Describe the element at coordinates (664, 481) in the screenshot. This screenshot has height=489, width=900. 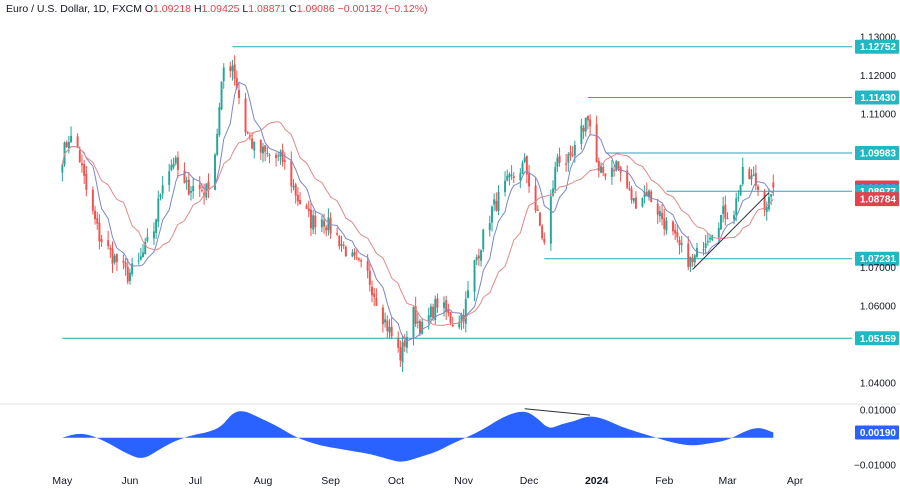
I see `time-tick-label: Feb` at that location.